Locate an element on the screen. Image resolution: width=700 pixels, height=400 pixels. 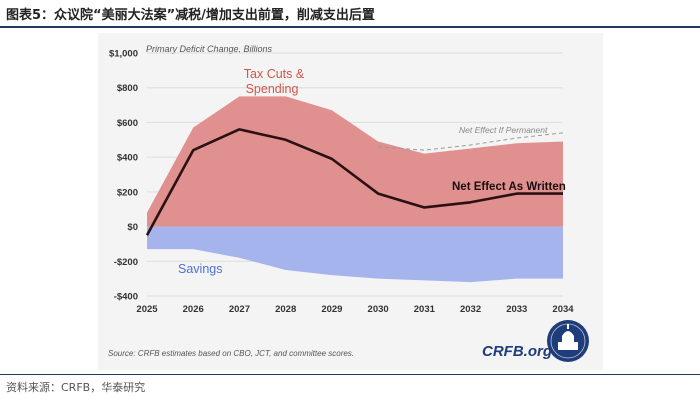
x-tick-label: 2028 is located at coordinates (285, 309).